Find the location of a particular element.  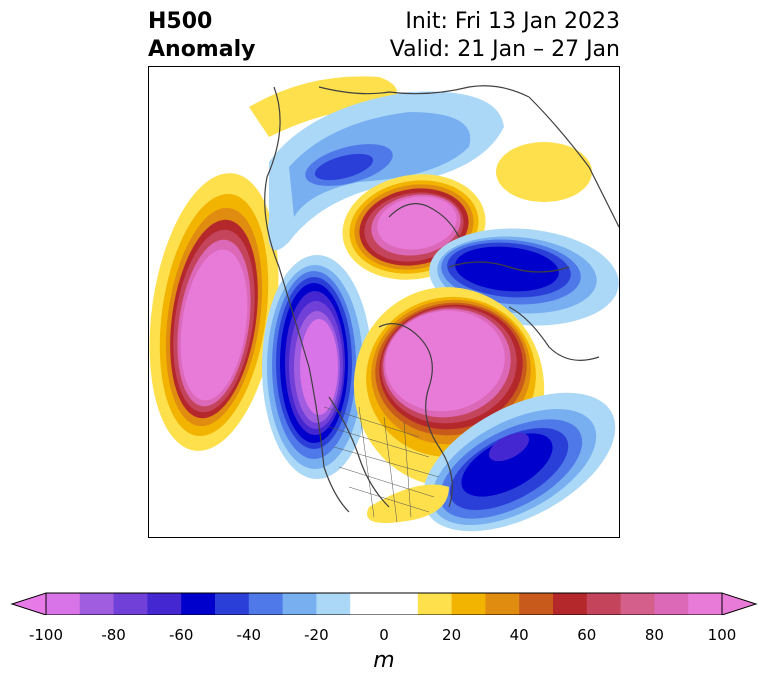

title-field: Anomaly is located at coordinates (202, 49).